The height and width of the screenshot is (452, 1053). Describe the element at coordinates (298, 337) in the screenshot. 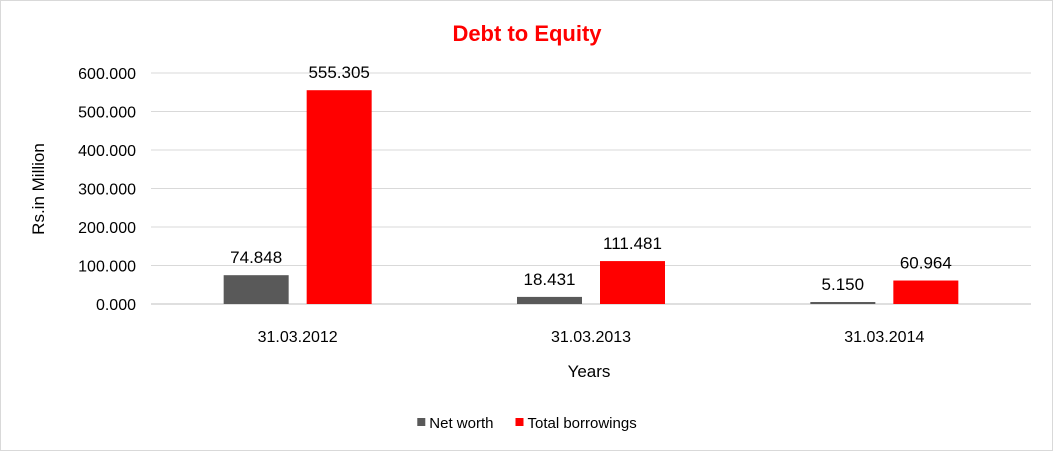

I see `x-tick-label: 31.03.2012` at that location.